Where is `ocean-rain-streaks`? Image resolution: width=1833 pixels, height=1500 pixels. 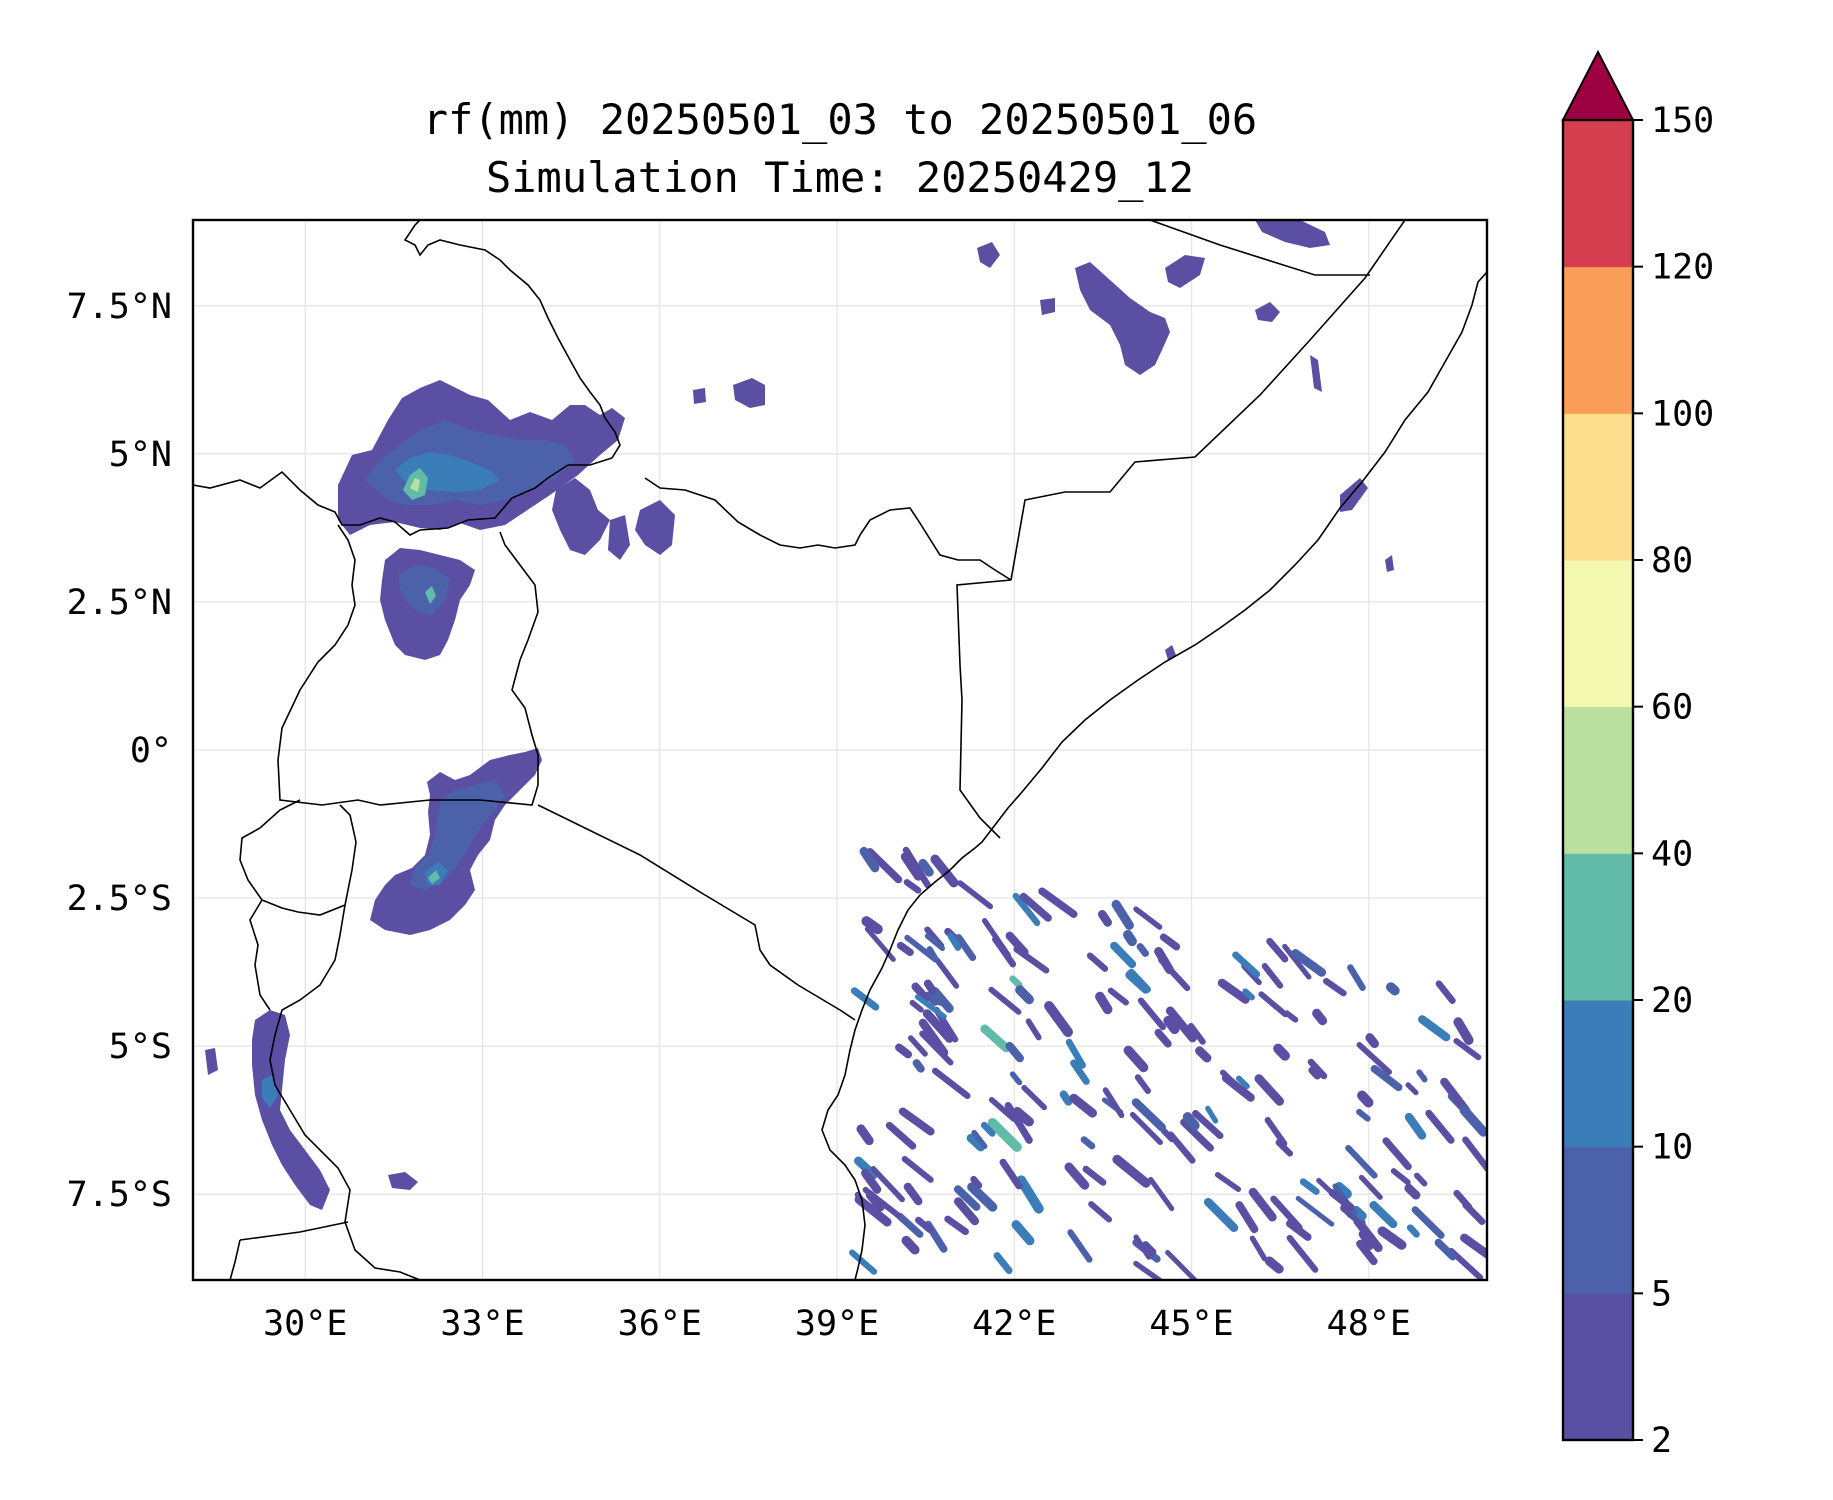 ocean-rain-streaks is located at coordinates (1168, 1063).